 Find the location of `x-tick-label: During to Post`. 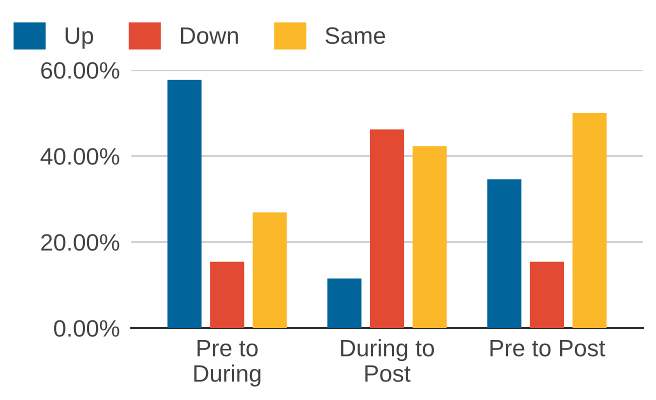

x-tick-label: During to Post is located at coordinates (387, 360).